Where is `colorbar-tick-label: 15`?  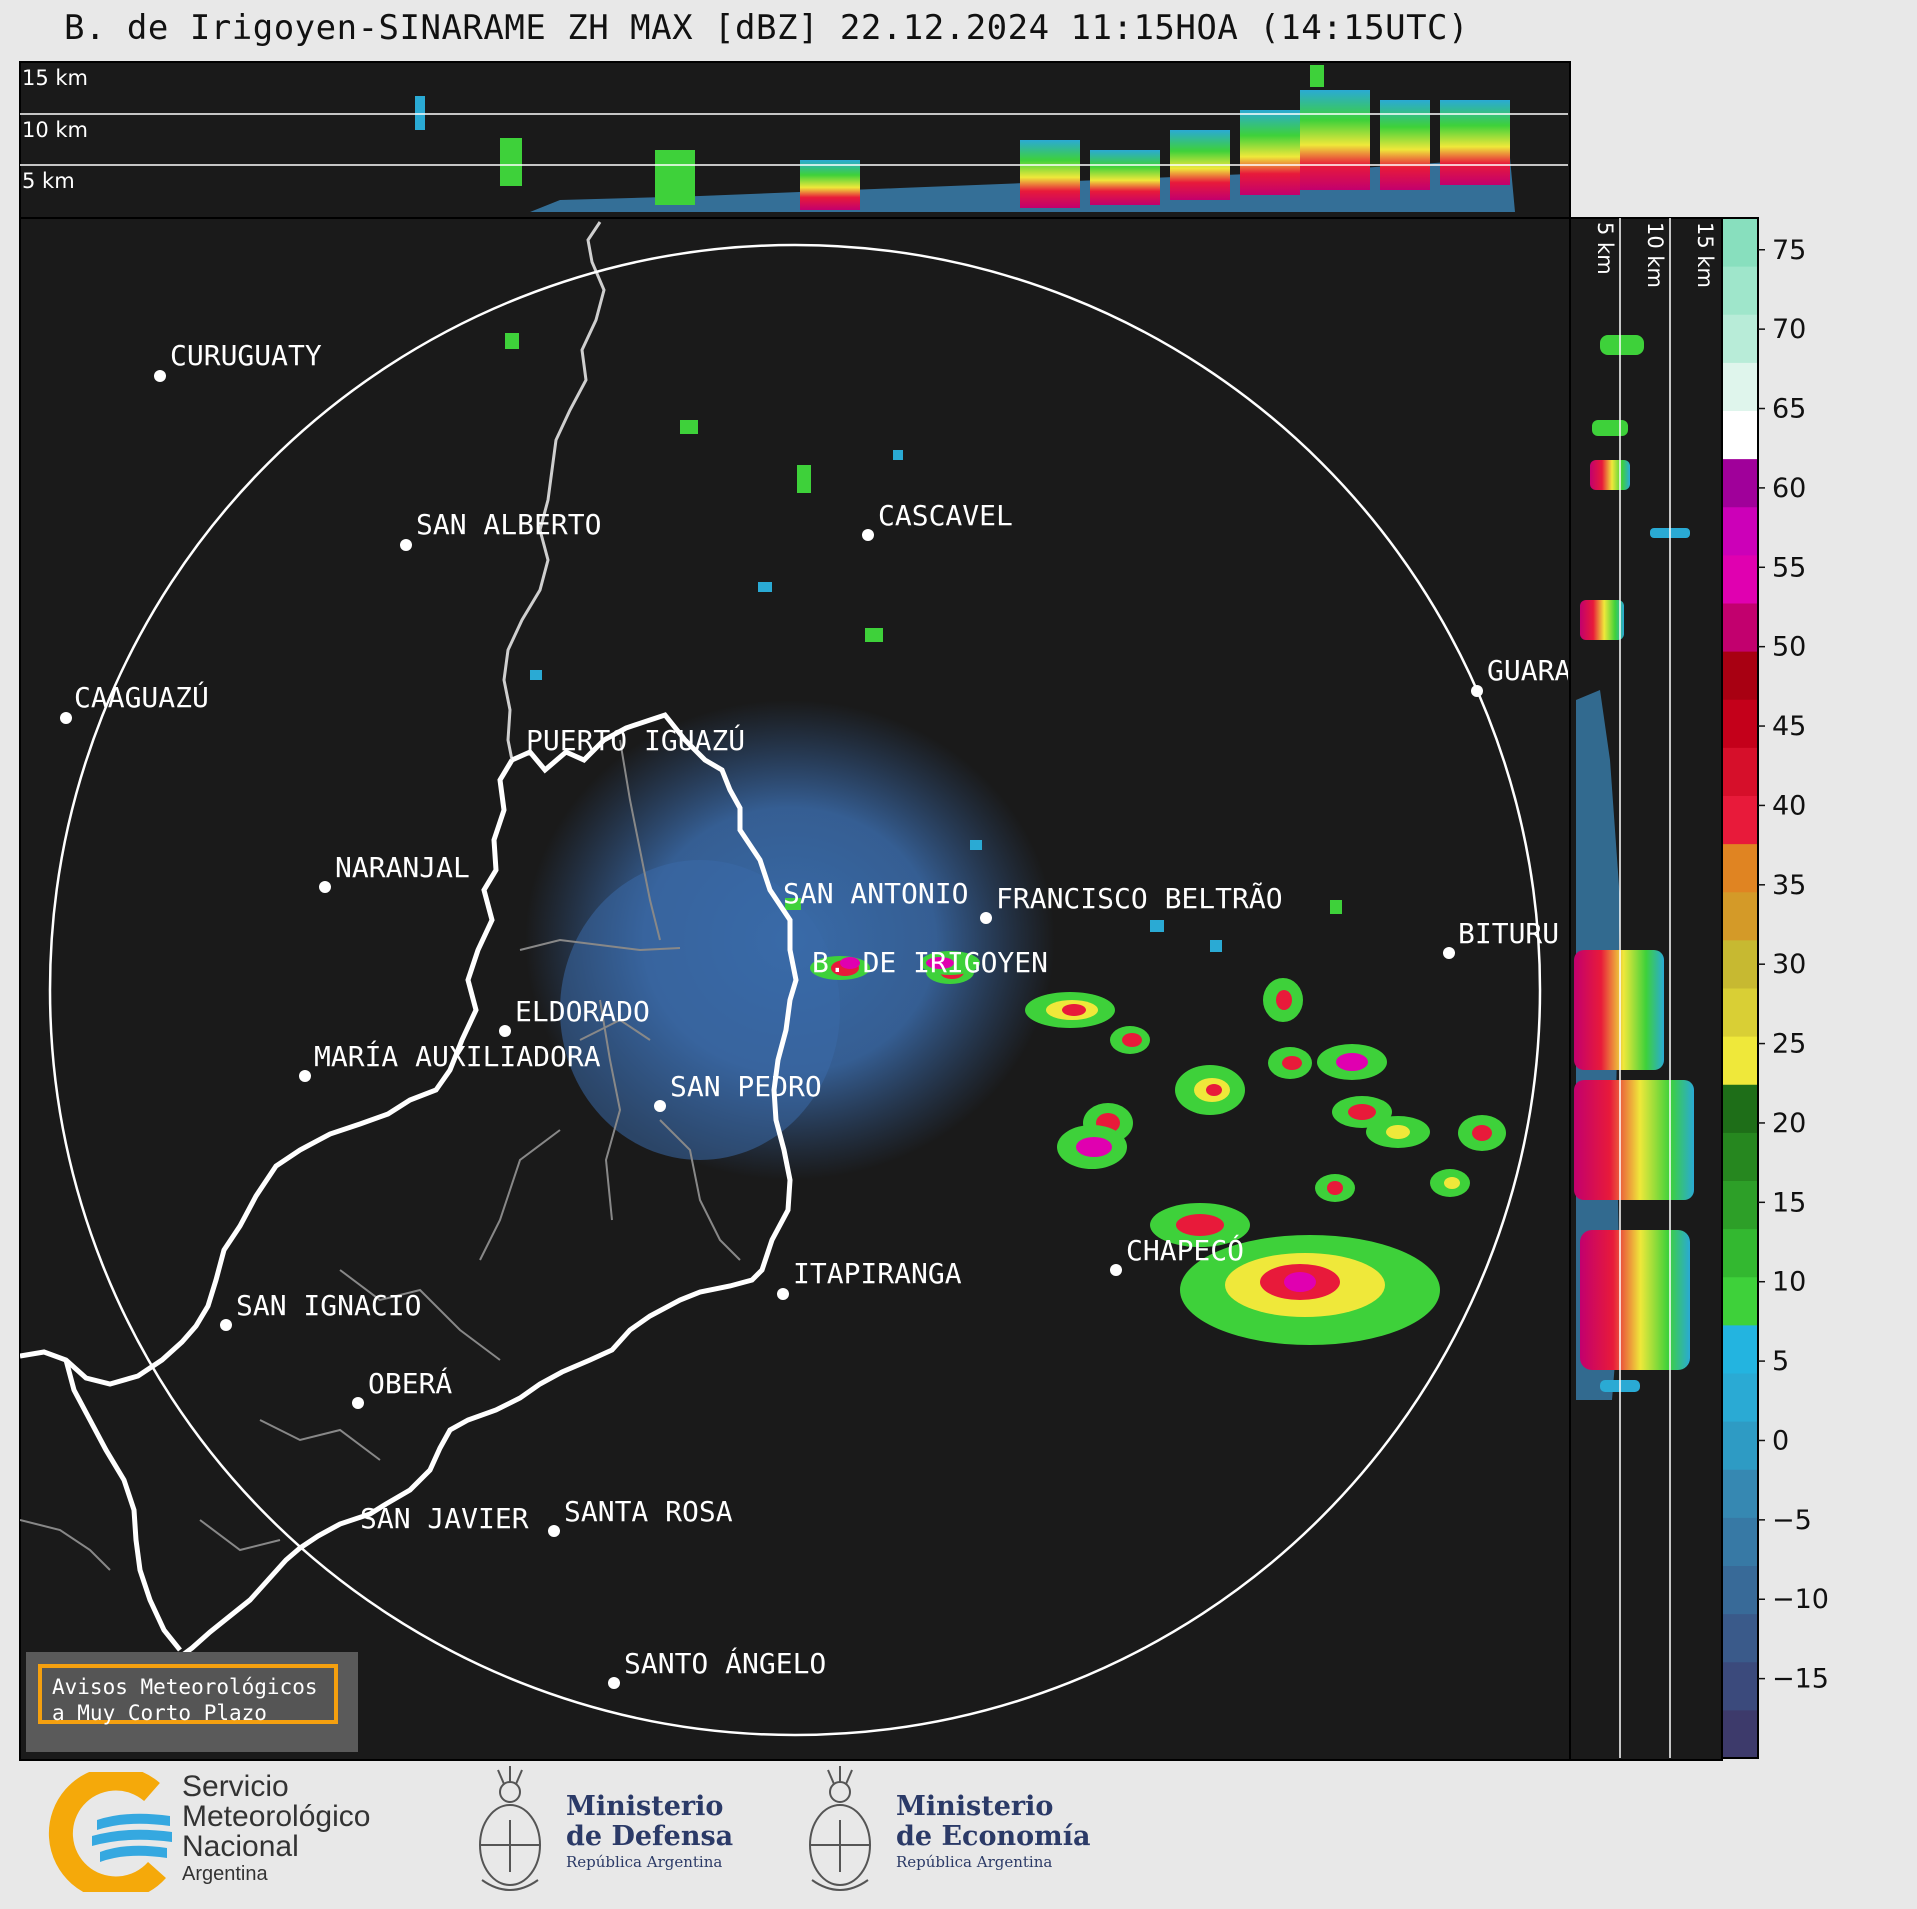 colorbar-tick-label: 15 is located at coordinates (1789, 1202).